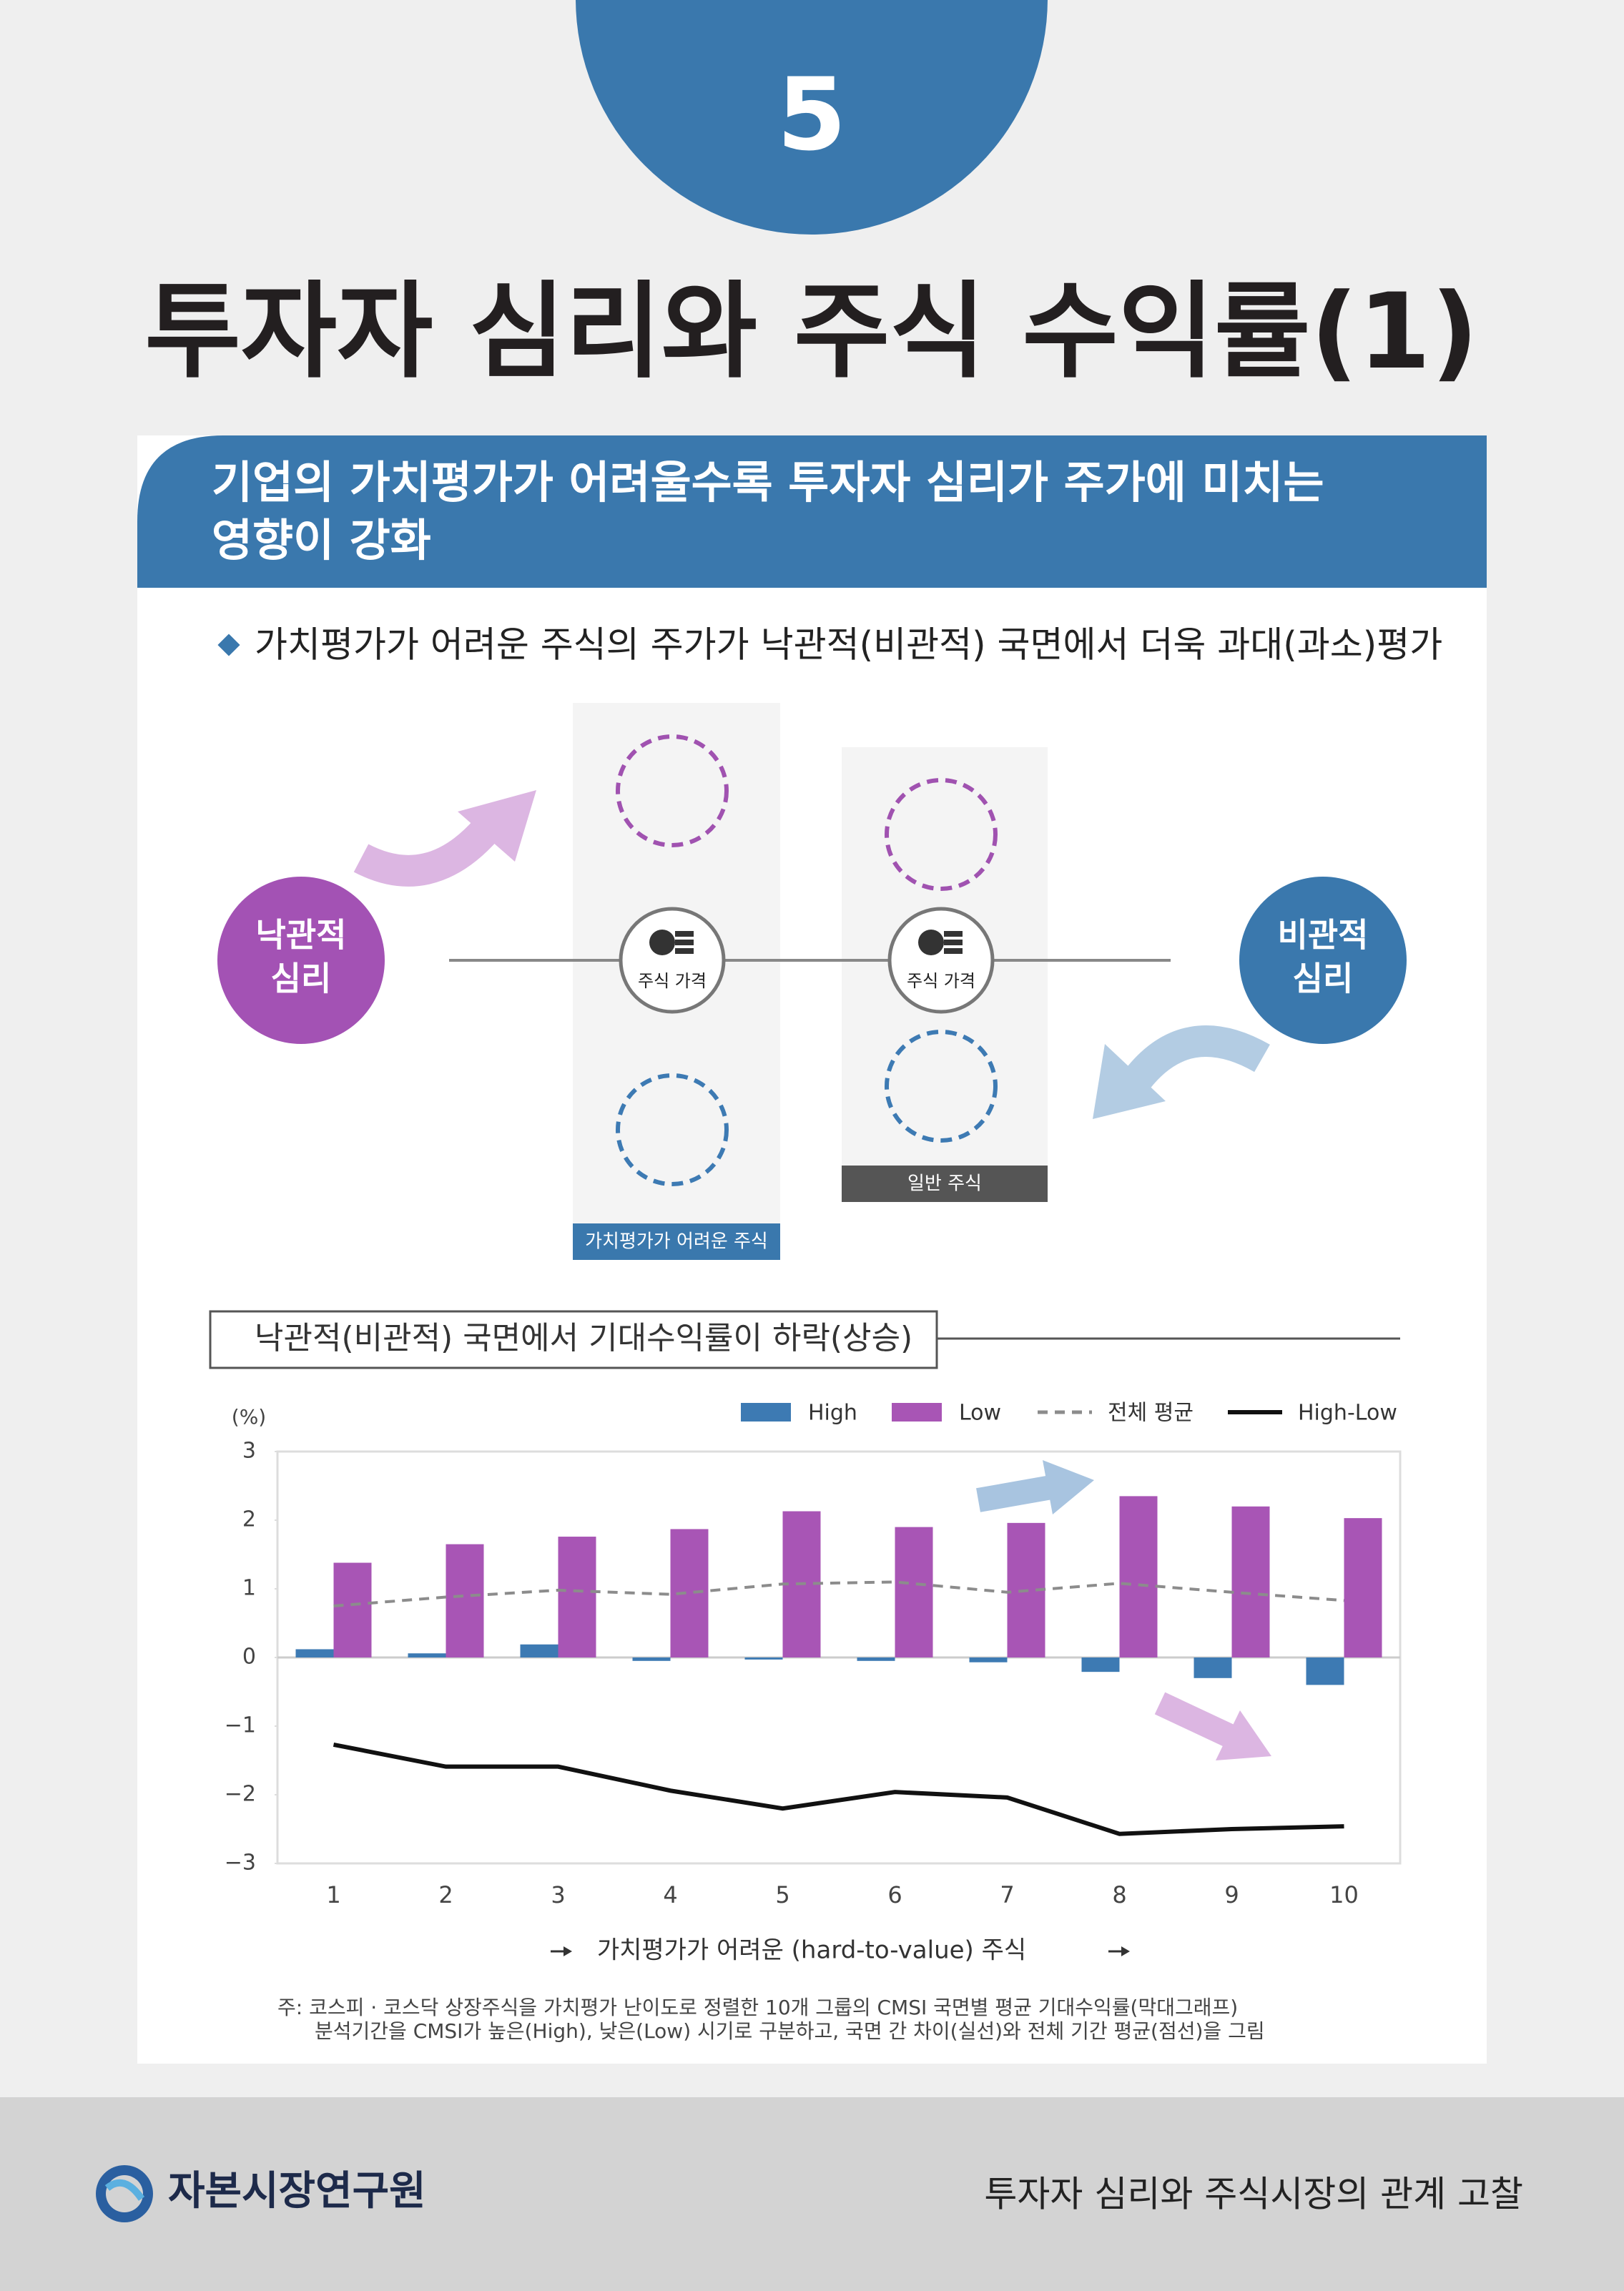 This screenshot has height=2291, width=1624. I want to click on optimism-label: 심리, so click(301, 979).